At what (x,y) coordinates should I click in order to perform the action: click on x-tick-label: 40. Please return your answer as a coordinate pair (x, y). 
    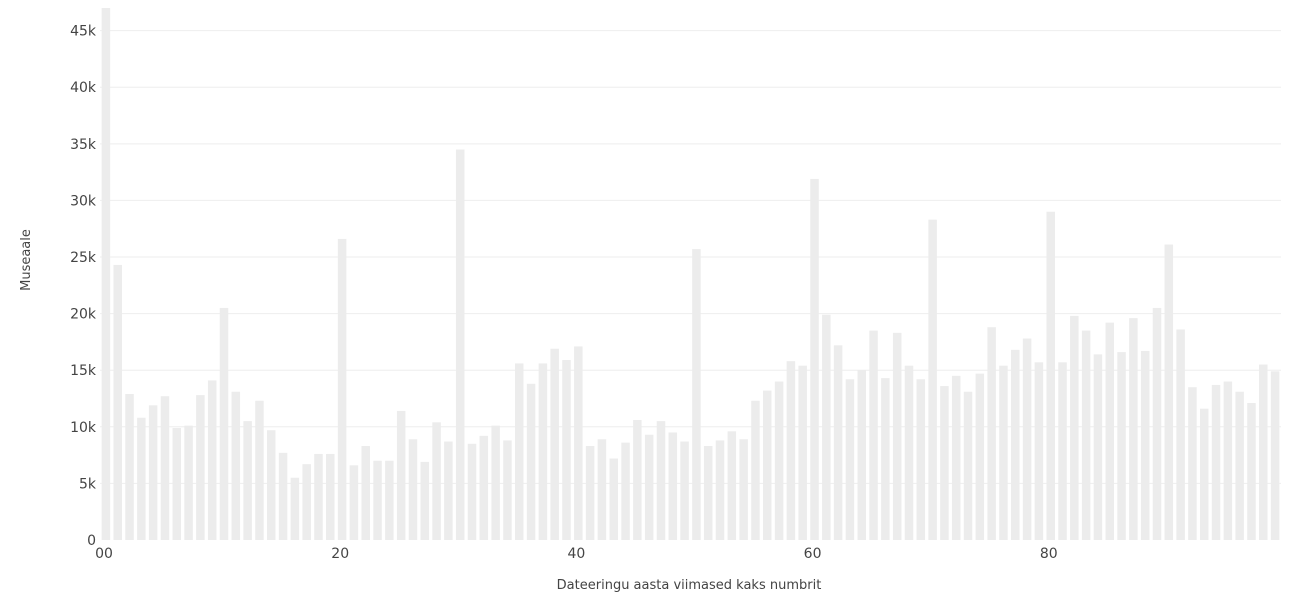
    Looking at the image, I should click on (576, 554).